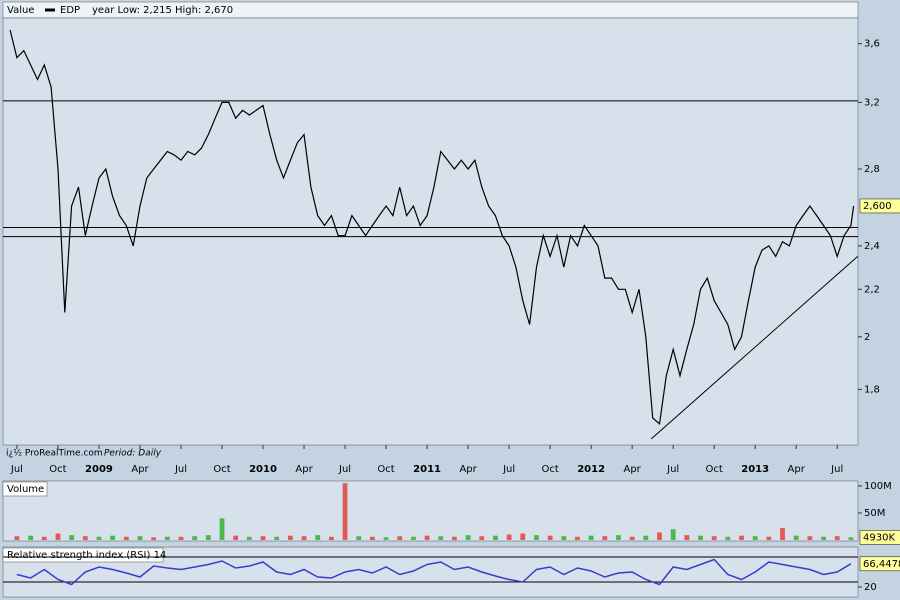  I want to click on volume-panel, so click(430, 511).